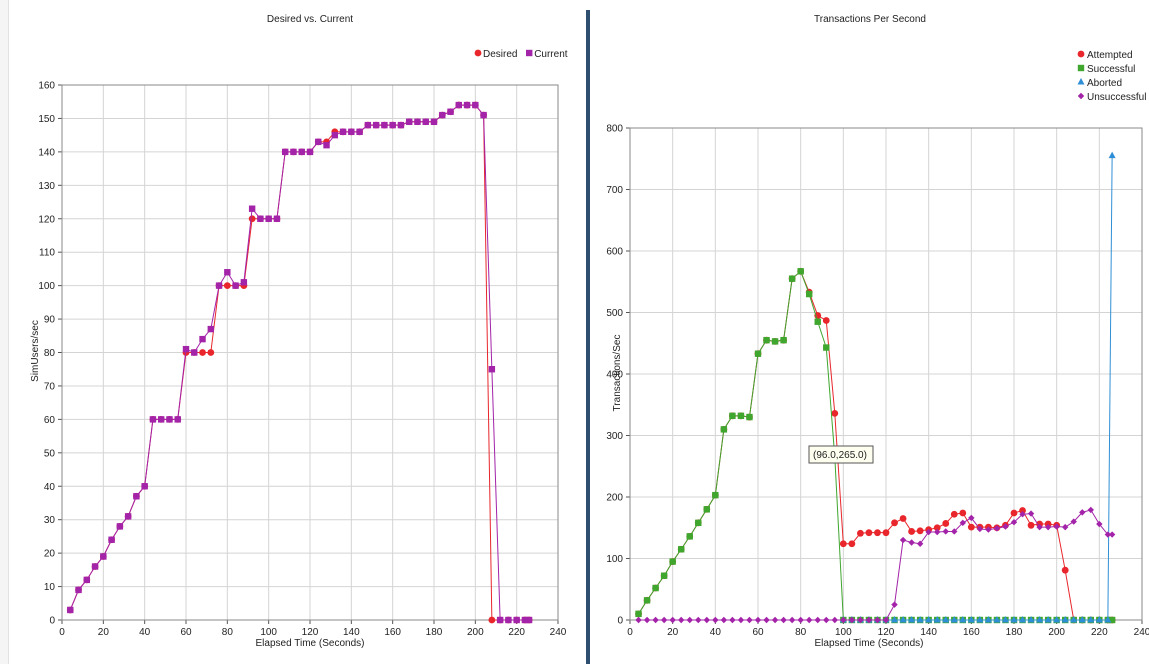 This screenshot has height=664, width=1149. I want to click on y-tick-label: 150, so click(46, 119).